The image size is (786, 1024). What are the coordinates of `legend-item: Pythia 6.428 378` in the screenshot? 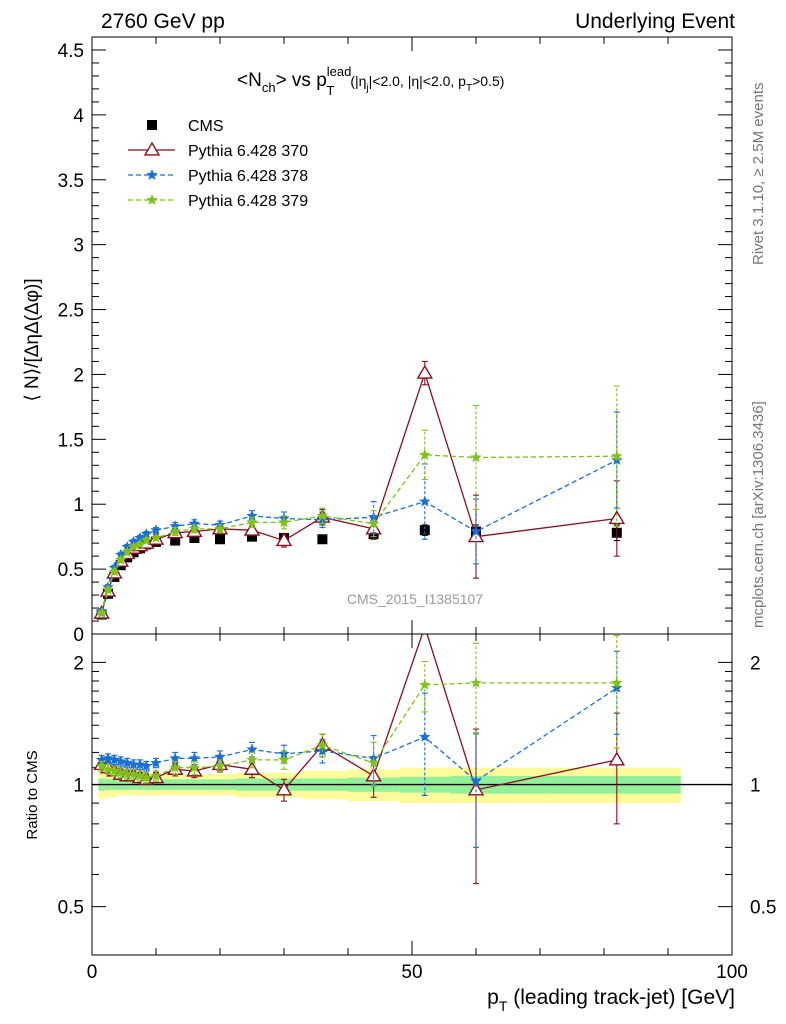 It's located at (218, 176).